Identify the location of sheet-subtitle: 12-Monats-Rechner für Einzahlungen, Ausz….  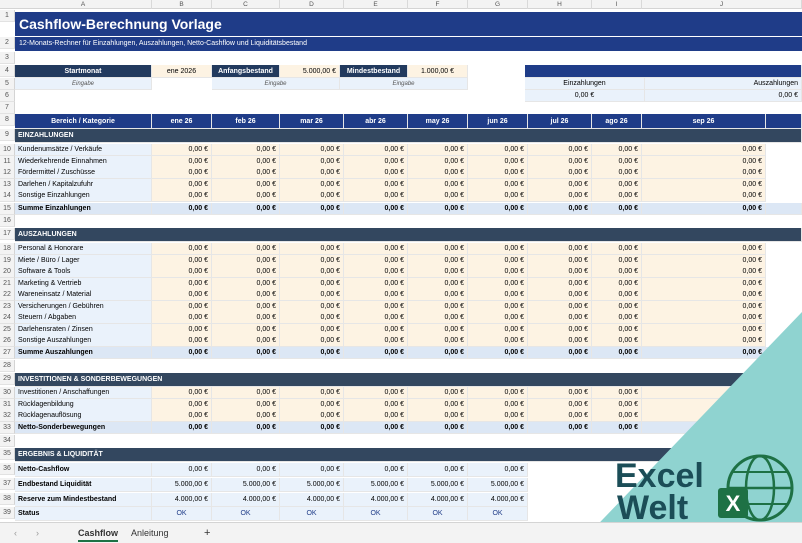
(408, 44).